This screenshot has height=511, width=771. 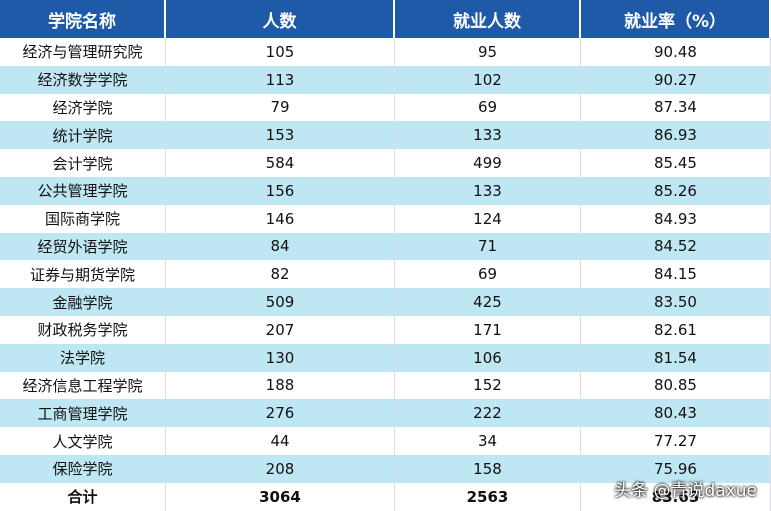 I want to click on table-row: 工商管理学院 276 222 80.43, so click(x=385, y=413).